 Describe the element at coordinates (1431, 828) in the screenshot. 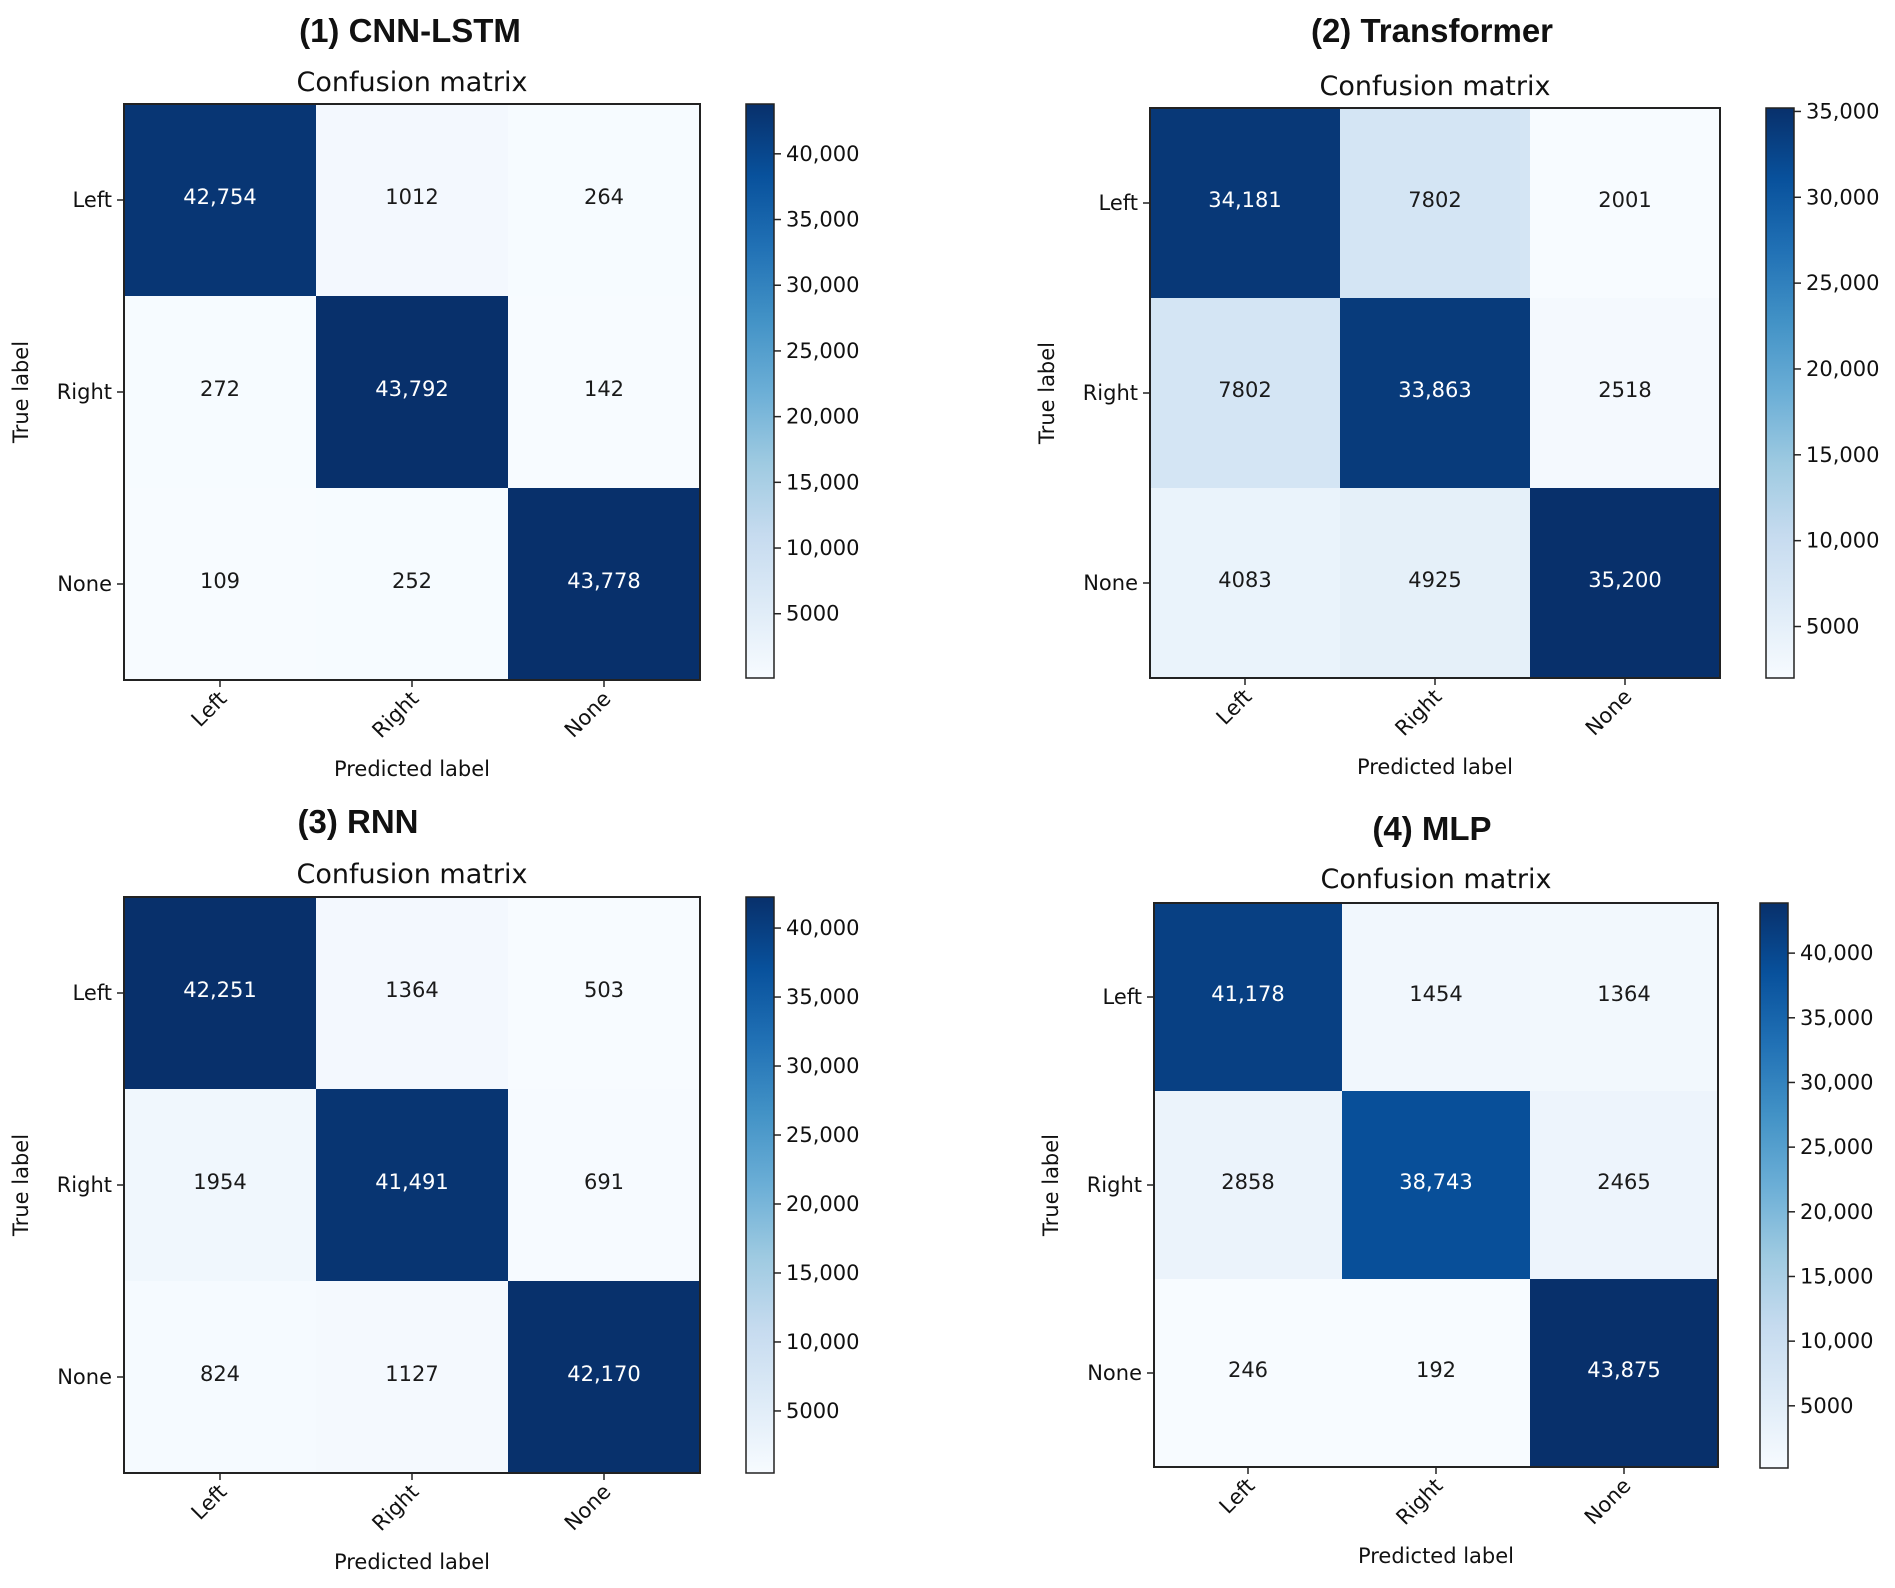

I see `panel-title: (4) MLP` at that location.